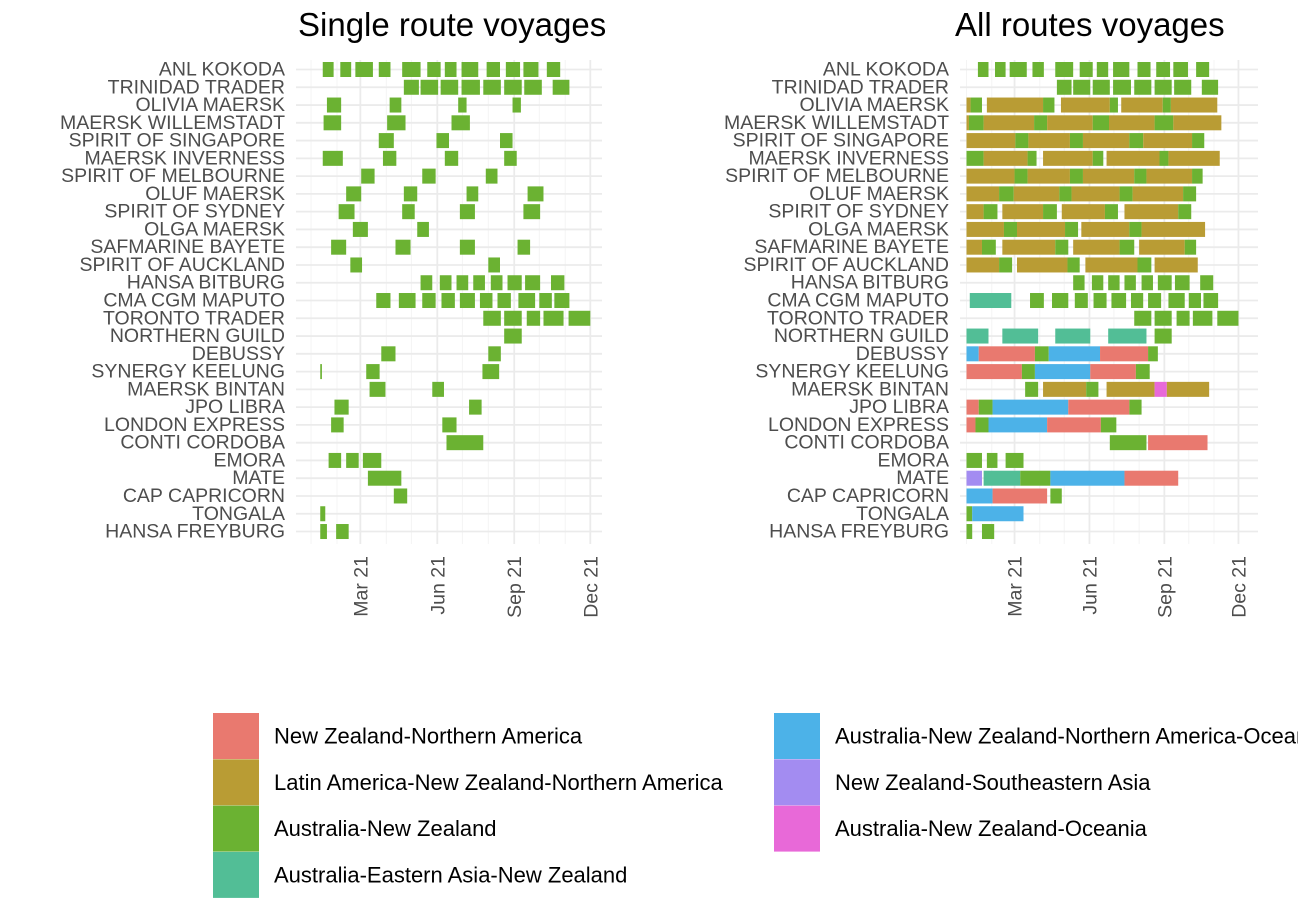  Describe the element at coordinates (860, 87) in the screenshot. I see `vessel-label-trinidad-trader: TRINIDAD TRADER` at that location.